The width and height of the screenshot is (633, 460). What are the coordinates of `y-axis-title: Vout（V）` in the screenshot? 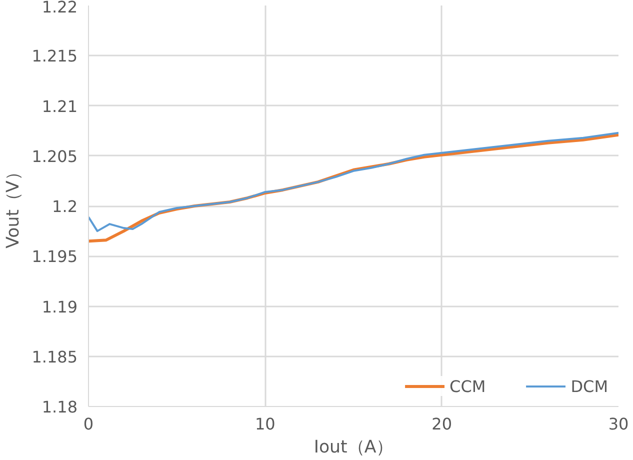 It's located at (14, 206).